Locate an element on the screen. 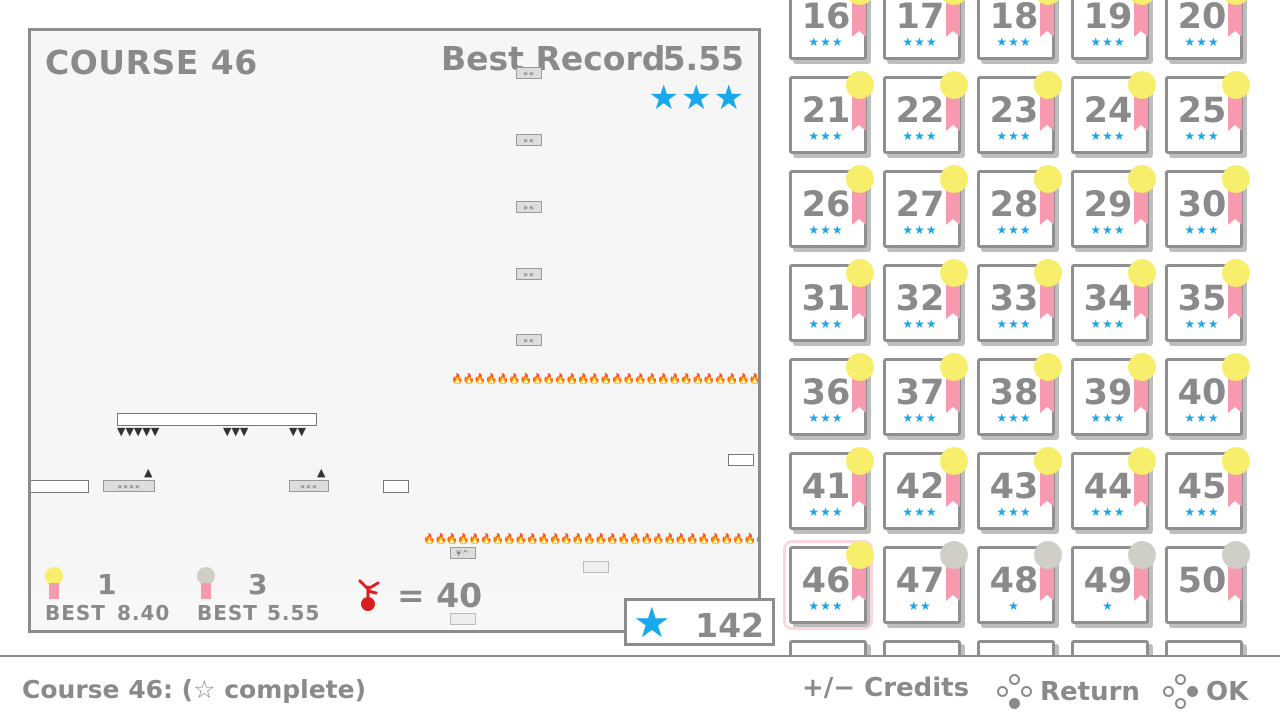  level-tile: 16 ★★★ is located at coordinates (831, 30).